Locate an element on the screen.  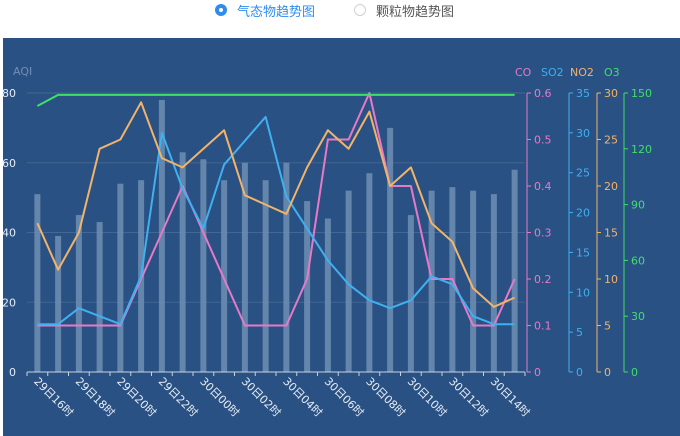
so2-tick-label: 15 is located at coordinates (583, 252).